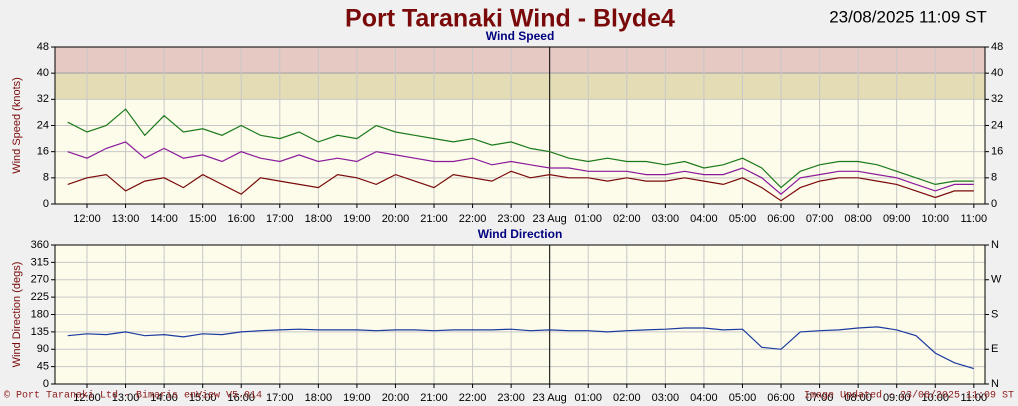 The height and width of the screenshot is (406, 1018). Describe the element at coordinates (994, 349) in the screenshot. I see `y2-tick-label: E` at that location.